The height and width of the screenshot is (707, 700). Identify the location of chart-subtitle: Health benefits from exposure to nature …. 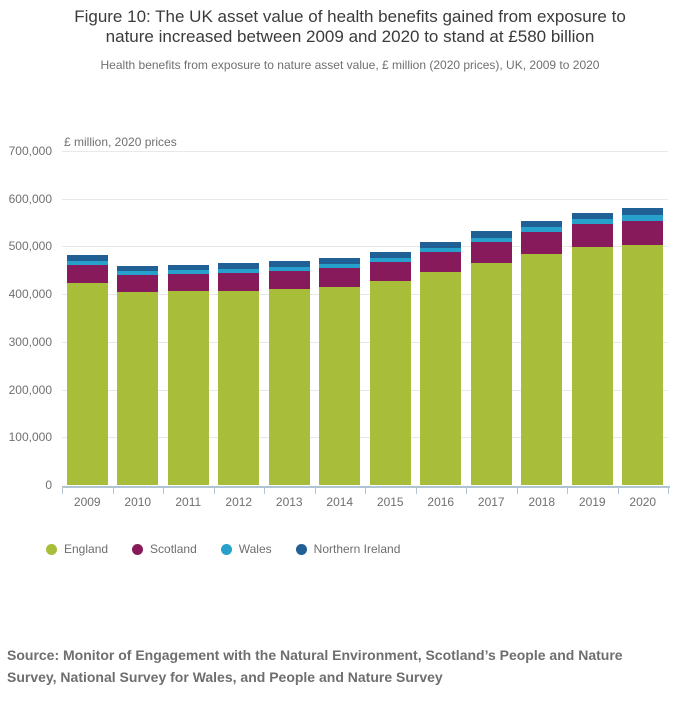
(350, 65).